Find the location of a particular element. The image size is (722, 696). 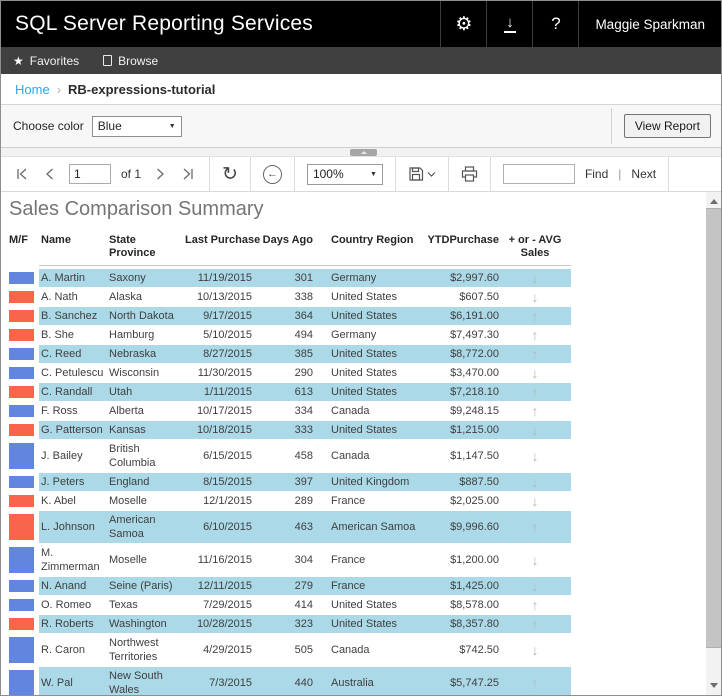

parameter-panel: Choose color Blue ▼ View Report is located at coordinates (361, 126).